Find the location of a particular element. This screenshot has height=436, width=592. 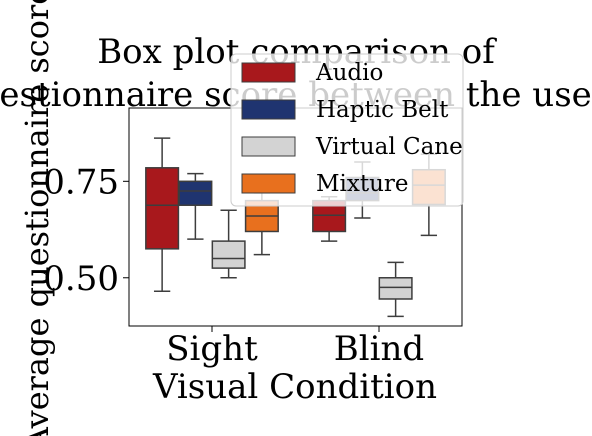

legend-item-virtual-cane: Virtual Cane is located at coordinates (352, 147).